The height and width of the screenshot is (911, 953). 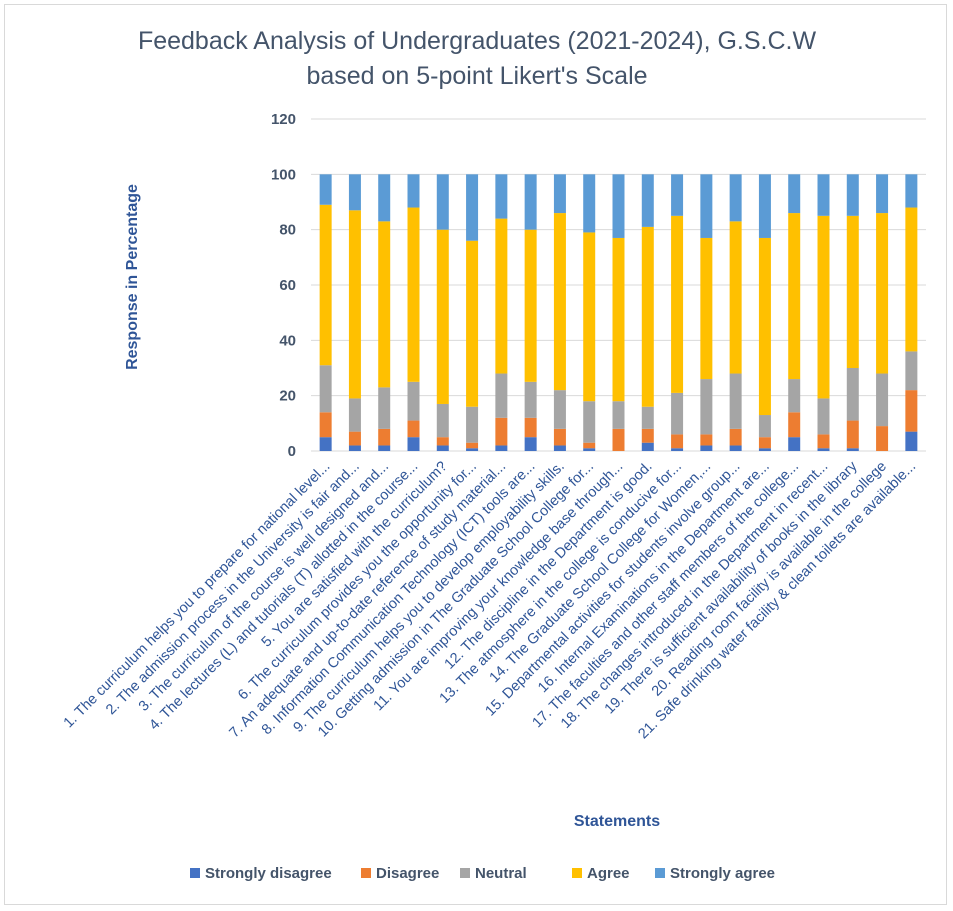 What do you see at coordinates (476, 76) in the screenshot?
I see `chart-subtitle: based on 5-point Likert's Scale` at bounding box center [476, 76].